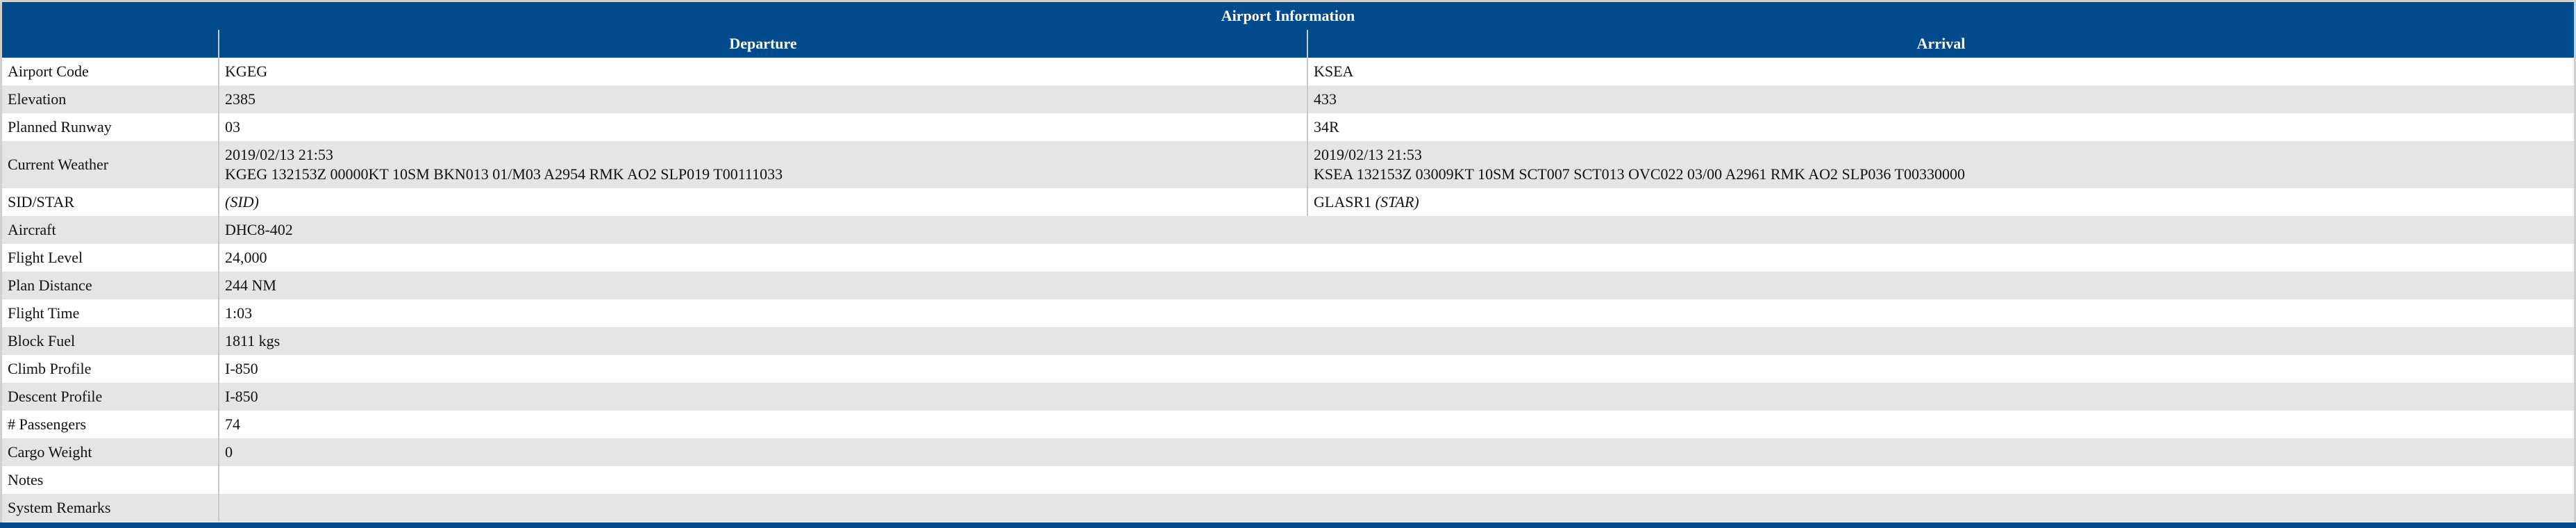 The height and width of the screenshot is (528, 2576). I want to click on table-row-system-remarks: System Remarks, so click(1288, 508).